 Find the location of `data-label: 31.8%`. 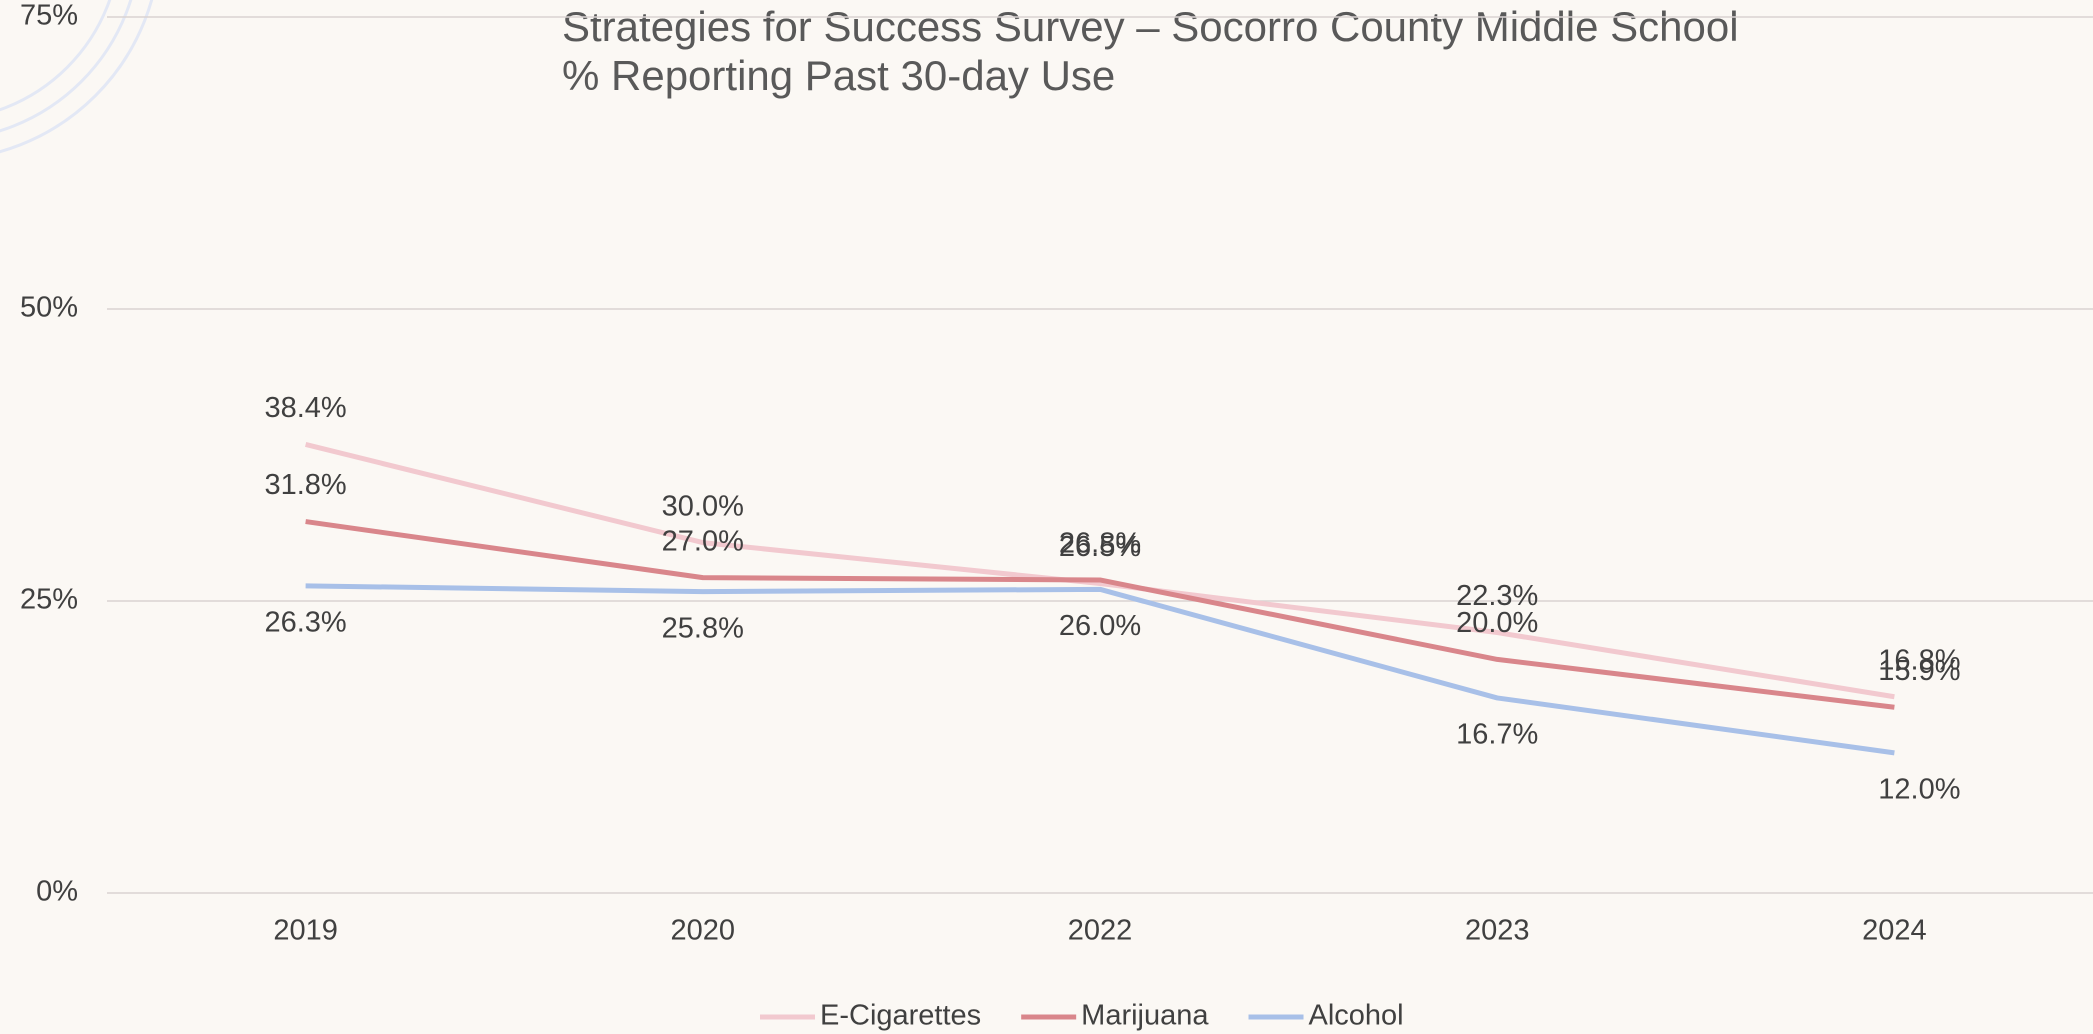

data-label: 31.8% is located at coordinates (305, 485).